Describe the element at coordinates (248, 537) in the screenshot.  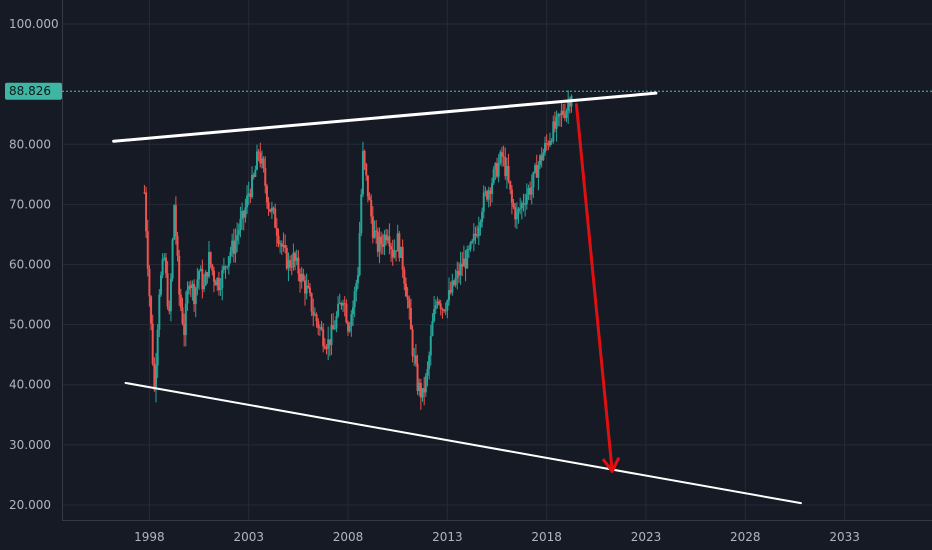
I see `x-tick-label: 2003` at that location.